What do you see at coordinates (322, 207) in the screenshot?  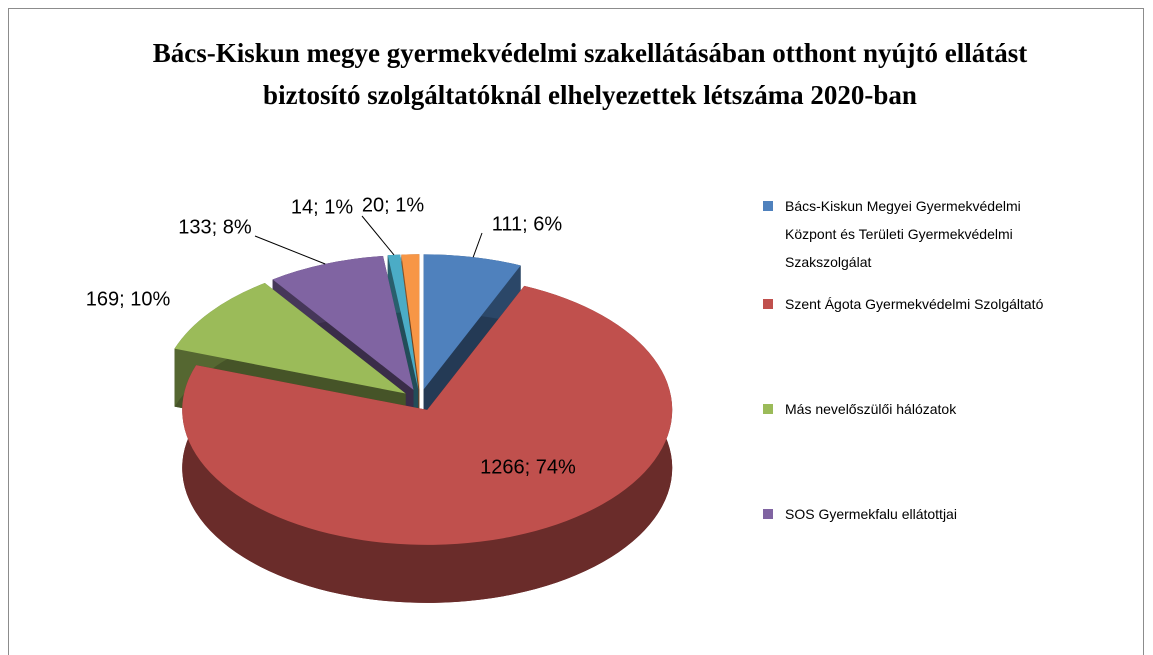 I see `data-label: 14; 1%` at bounding box center [322, 207].